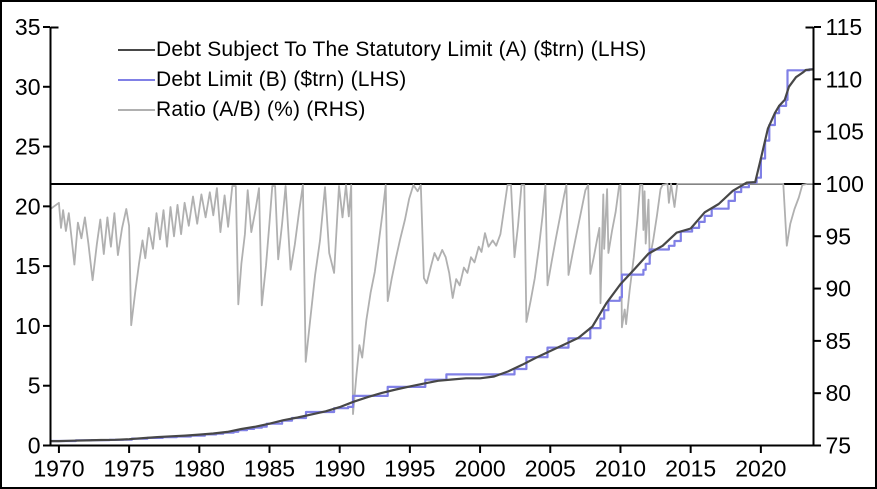 The image size is (877, 489). I want to click on lhs-tick-label: 0, so click(34, 446).